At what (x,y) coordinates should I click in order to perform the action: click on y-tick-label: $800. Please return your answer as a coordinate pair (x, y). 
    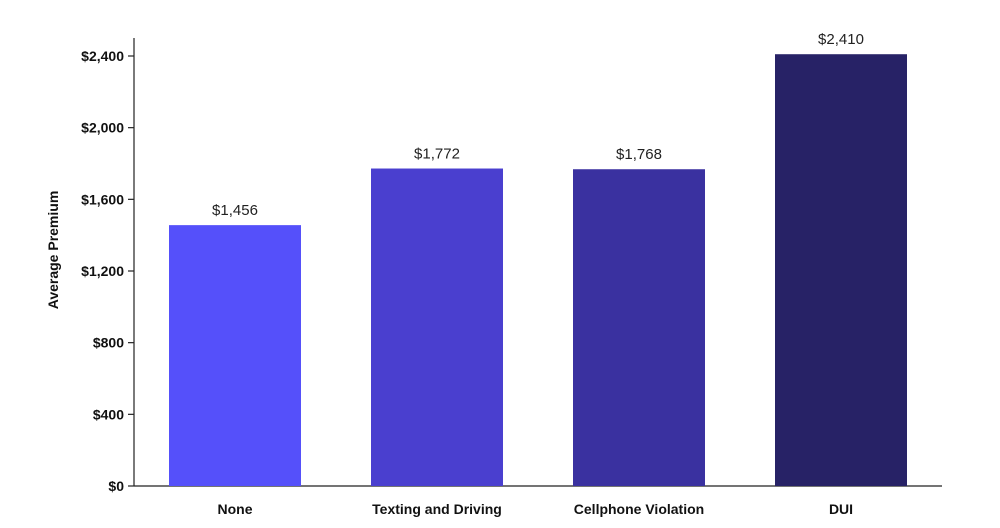
    Looking at the image, I should click on (108, 343).